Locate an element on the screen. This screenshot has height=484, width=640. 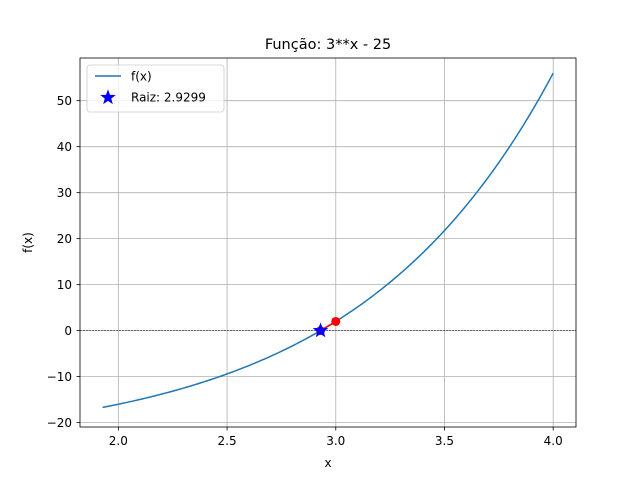
legend-box is located at coordinates (155, 88).